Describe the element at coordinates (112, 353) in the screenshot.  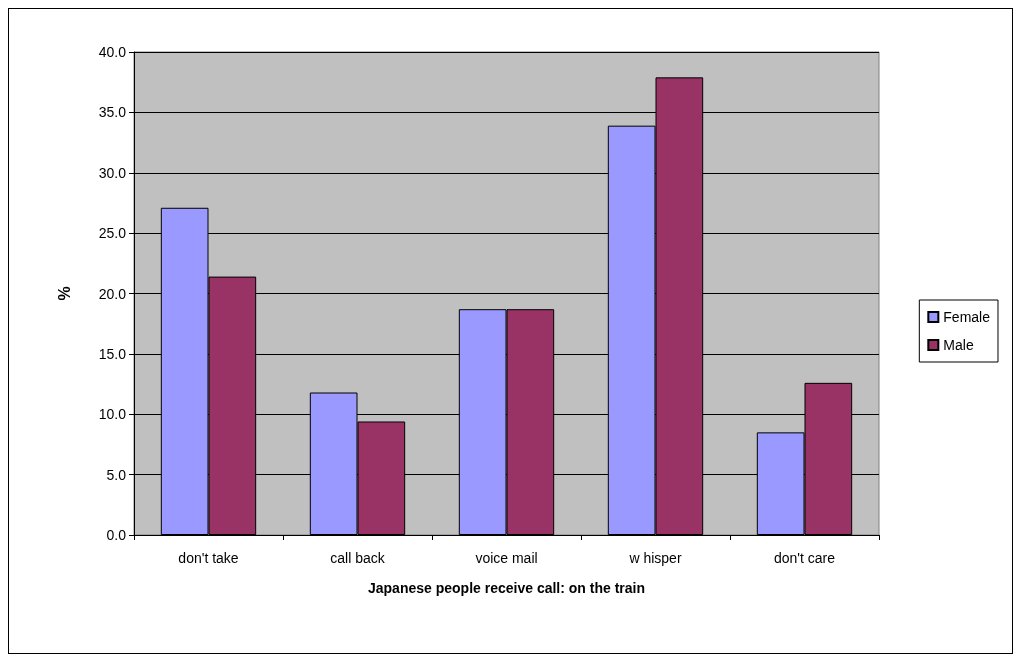
I see `y-tick-label: 15.0` at that location.